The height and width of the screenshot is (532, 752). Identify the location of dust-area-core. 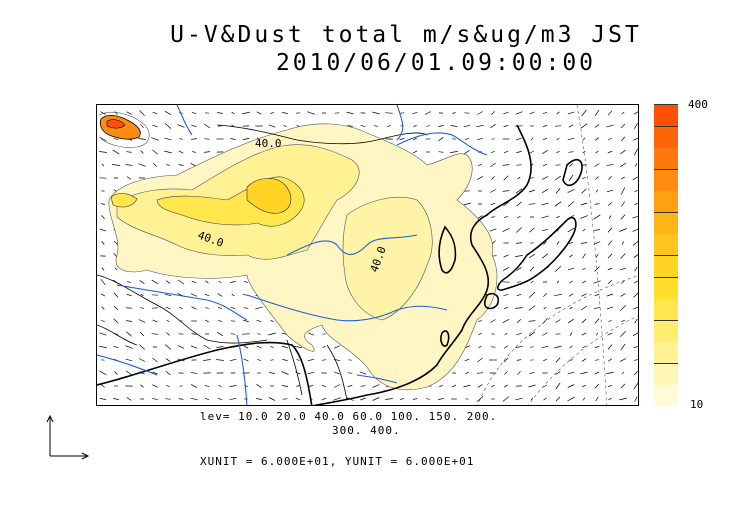
(269, 196).